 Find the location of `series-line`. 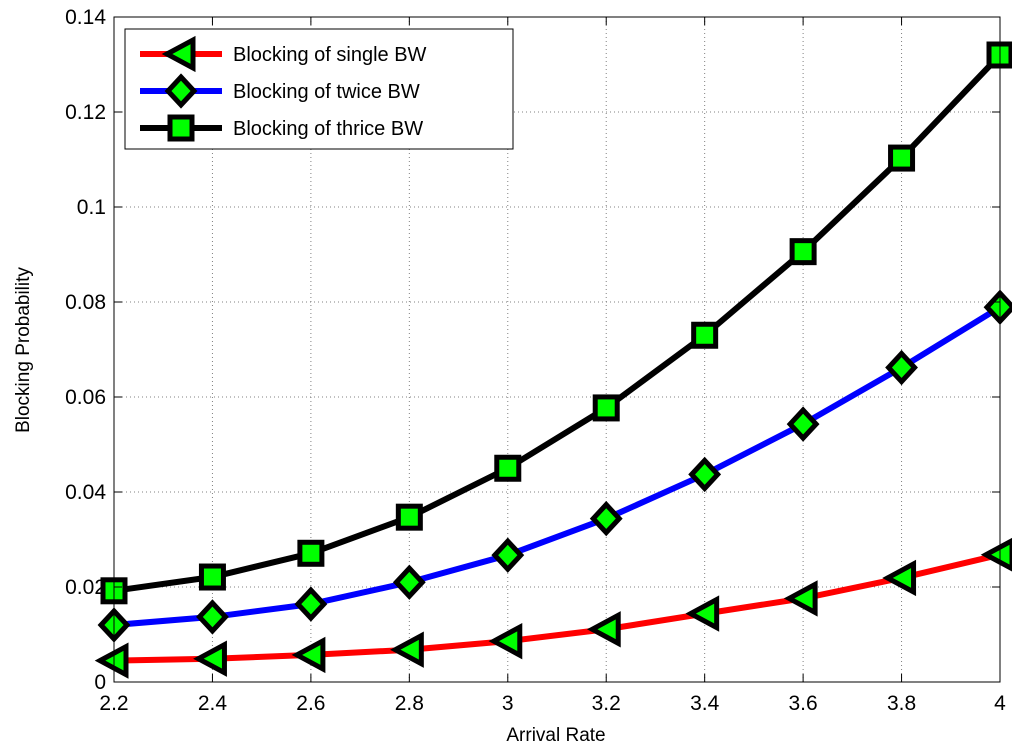

series-line is located at coordinates (557, 607).